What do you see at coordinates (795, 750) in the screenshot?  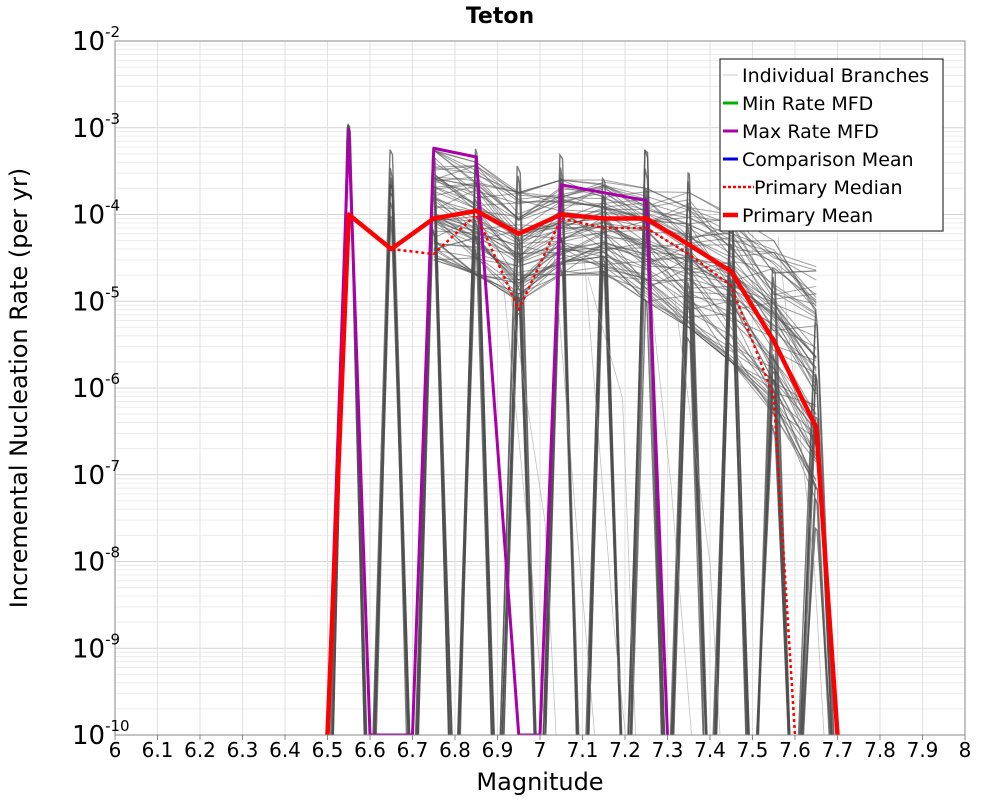 I see `x-tick-label: 7.6` at bounding box center [795, 750].